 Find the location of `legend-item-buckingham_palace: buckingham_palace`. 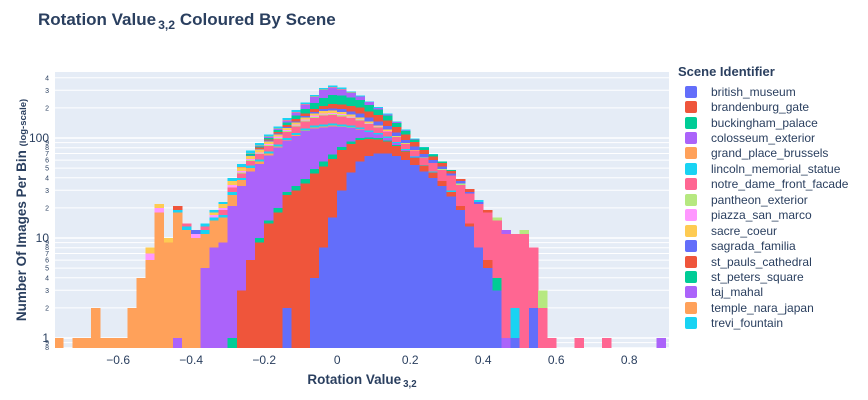

legend-item-buckingham_palace: buckingham_palace is located at coordinates (770, 122).